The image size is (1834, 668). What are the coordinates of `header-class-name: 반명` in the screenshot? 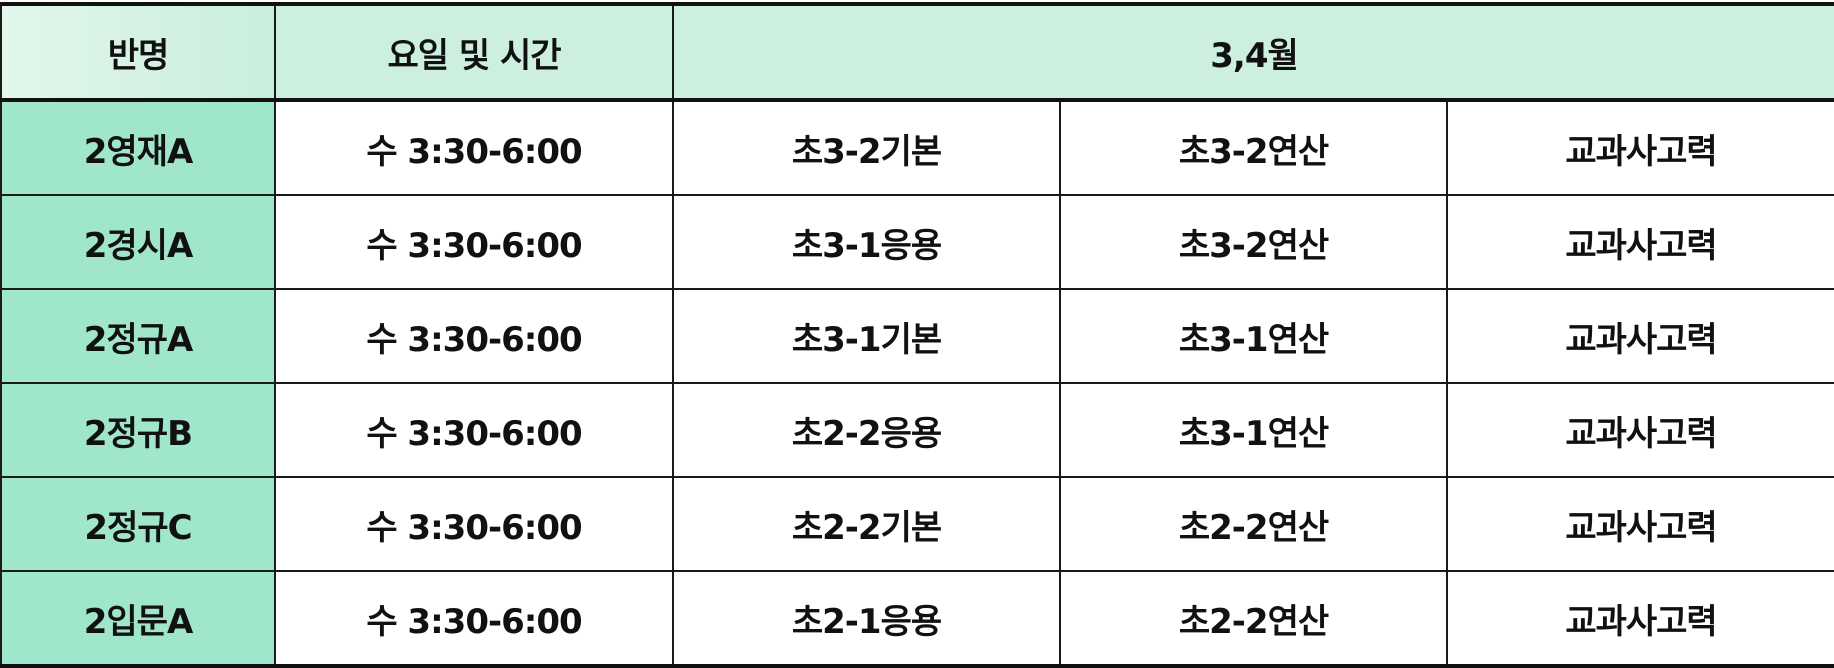 It's located at (138, 52).